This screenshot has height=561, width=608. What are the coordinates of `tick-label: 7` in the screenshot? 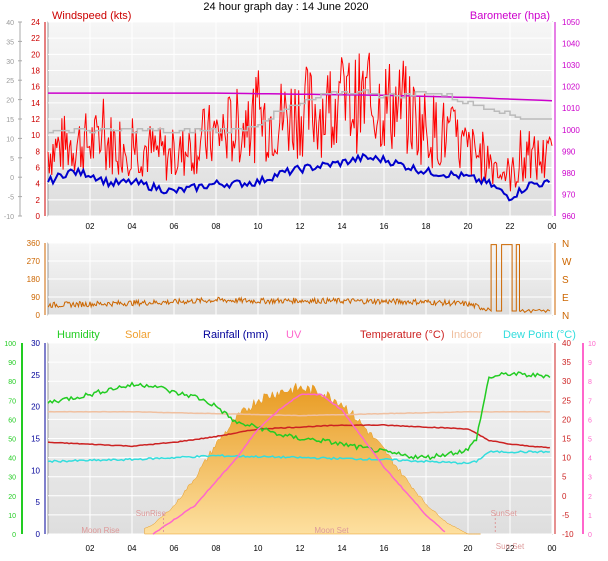 It's located at (590, 401).